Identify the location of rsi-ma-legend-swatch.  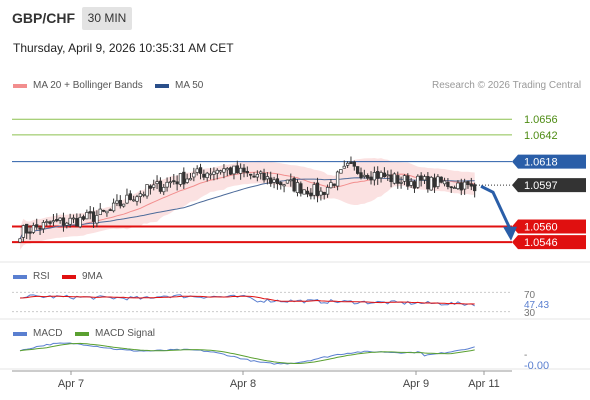
(69, 277).